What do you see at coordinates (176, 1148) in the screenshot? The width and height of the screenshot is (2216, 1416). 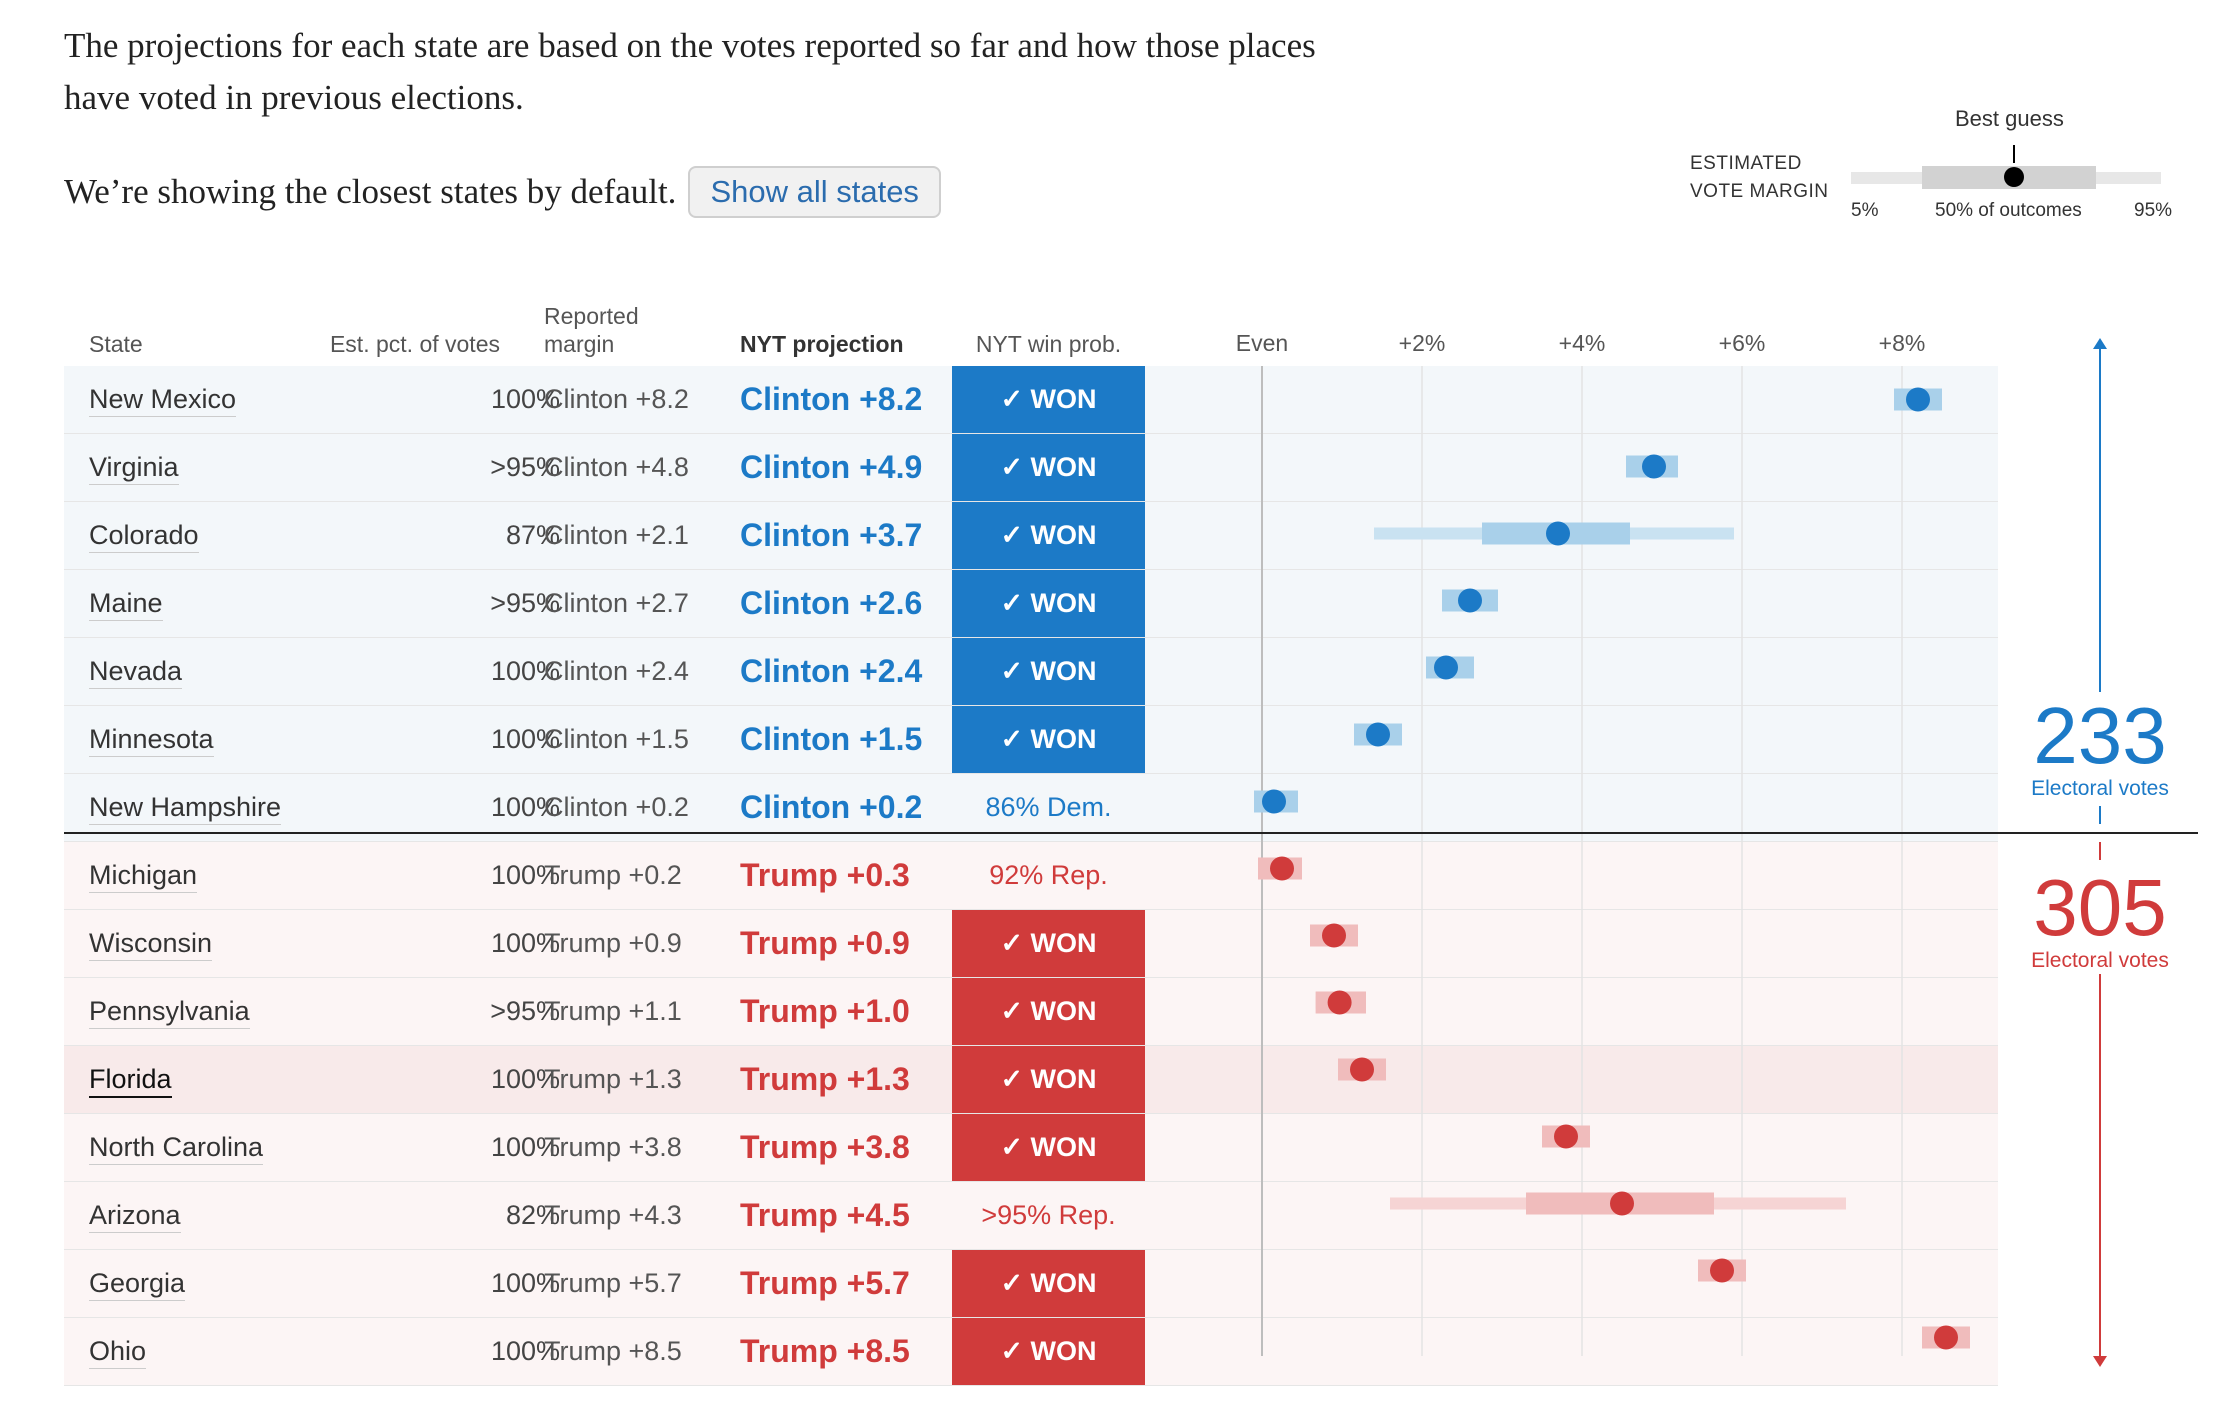 I see `state-link: North Carolina` at bounding box center [176, 1148].